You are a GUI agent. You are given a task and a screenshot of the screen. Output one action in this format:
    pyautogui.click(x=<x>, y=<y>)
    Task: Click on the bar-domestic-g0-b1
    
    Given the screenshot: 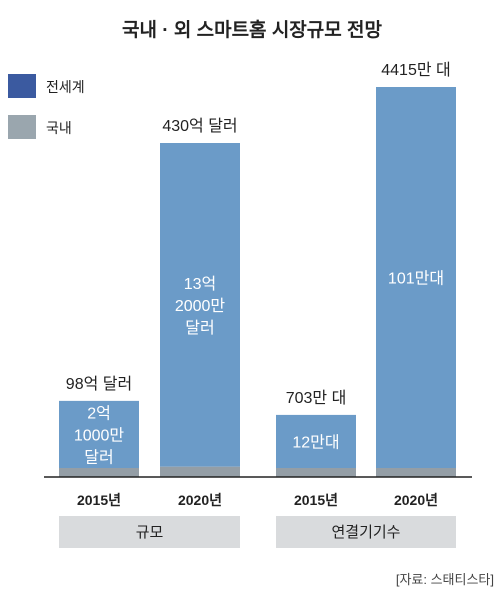 What is the action you would take?
    pyautogui.click(x=200, y=471)
    